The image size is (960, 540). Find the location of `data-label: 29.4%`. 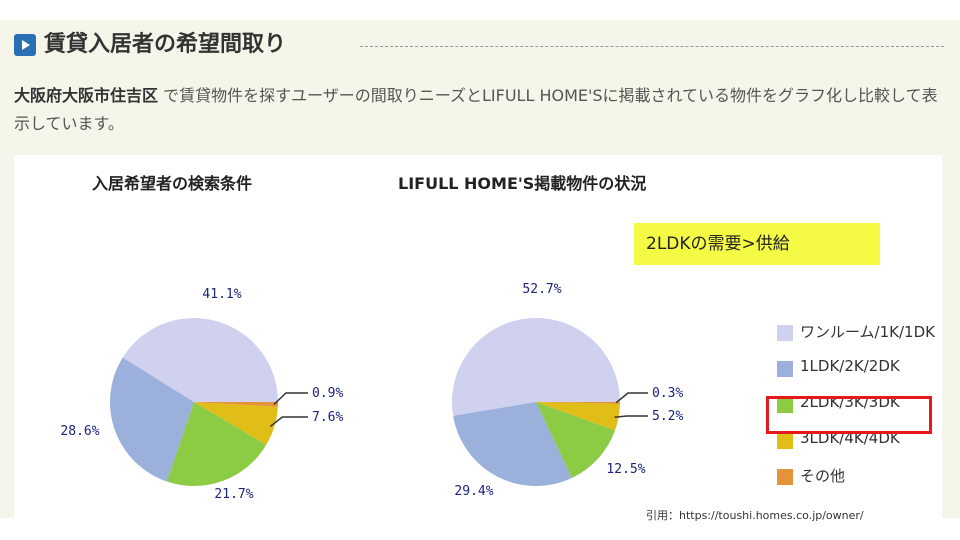

data-label: 29.4% is located at coordinates (473, 491).